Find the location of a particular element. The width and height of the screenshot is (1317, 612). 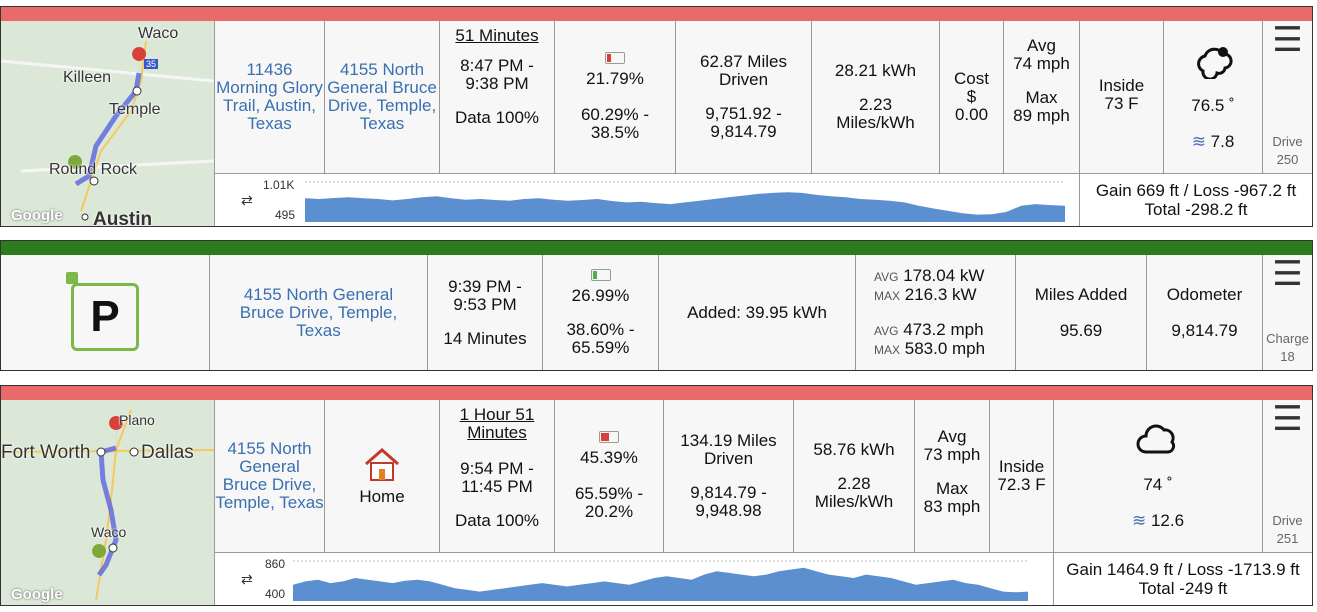

highway-shield: 35 is located at coordinates (151, 64).